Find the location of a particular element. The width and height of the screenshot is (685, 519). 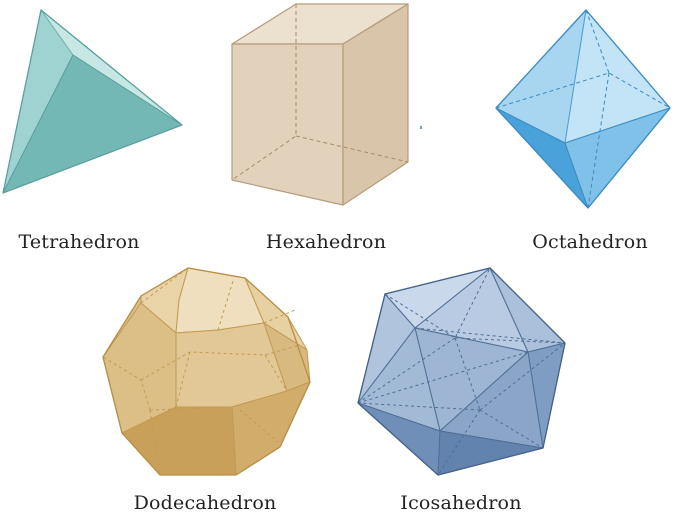

octahedron-label: Octahedron is located at coordinates (590, 242).